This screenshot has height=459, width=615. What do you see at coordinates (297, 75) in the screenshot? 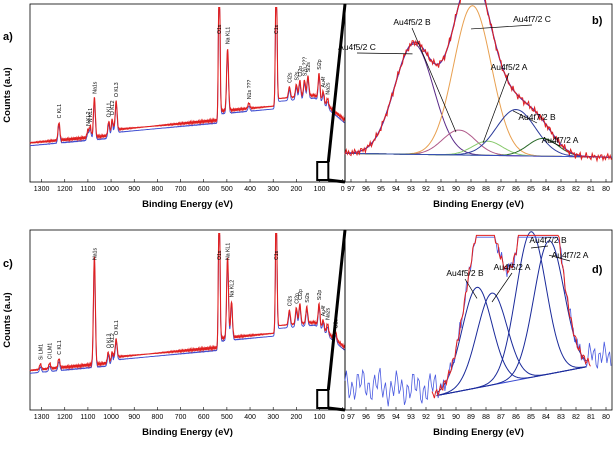
I see `peak-label: S2s` at bounding box center [297, 75].